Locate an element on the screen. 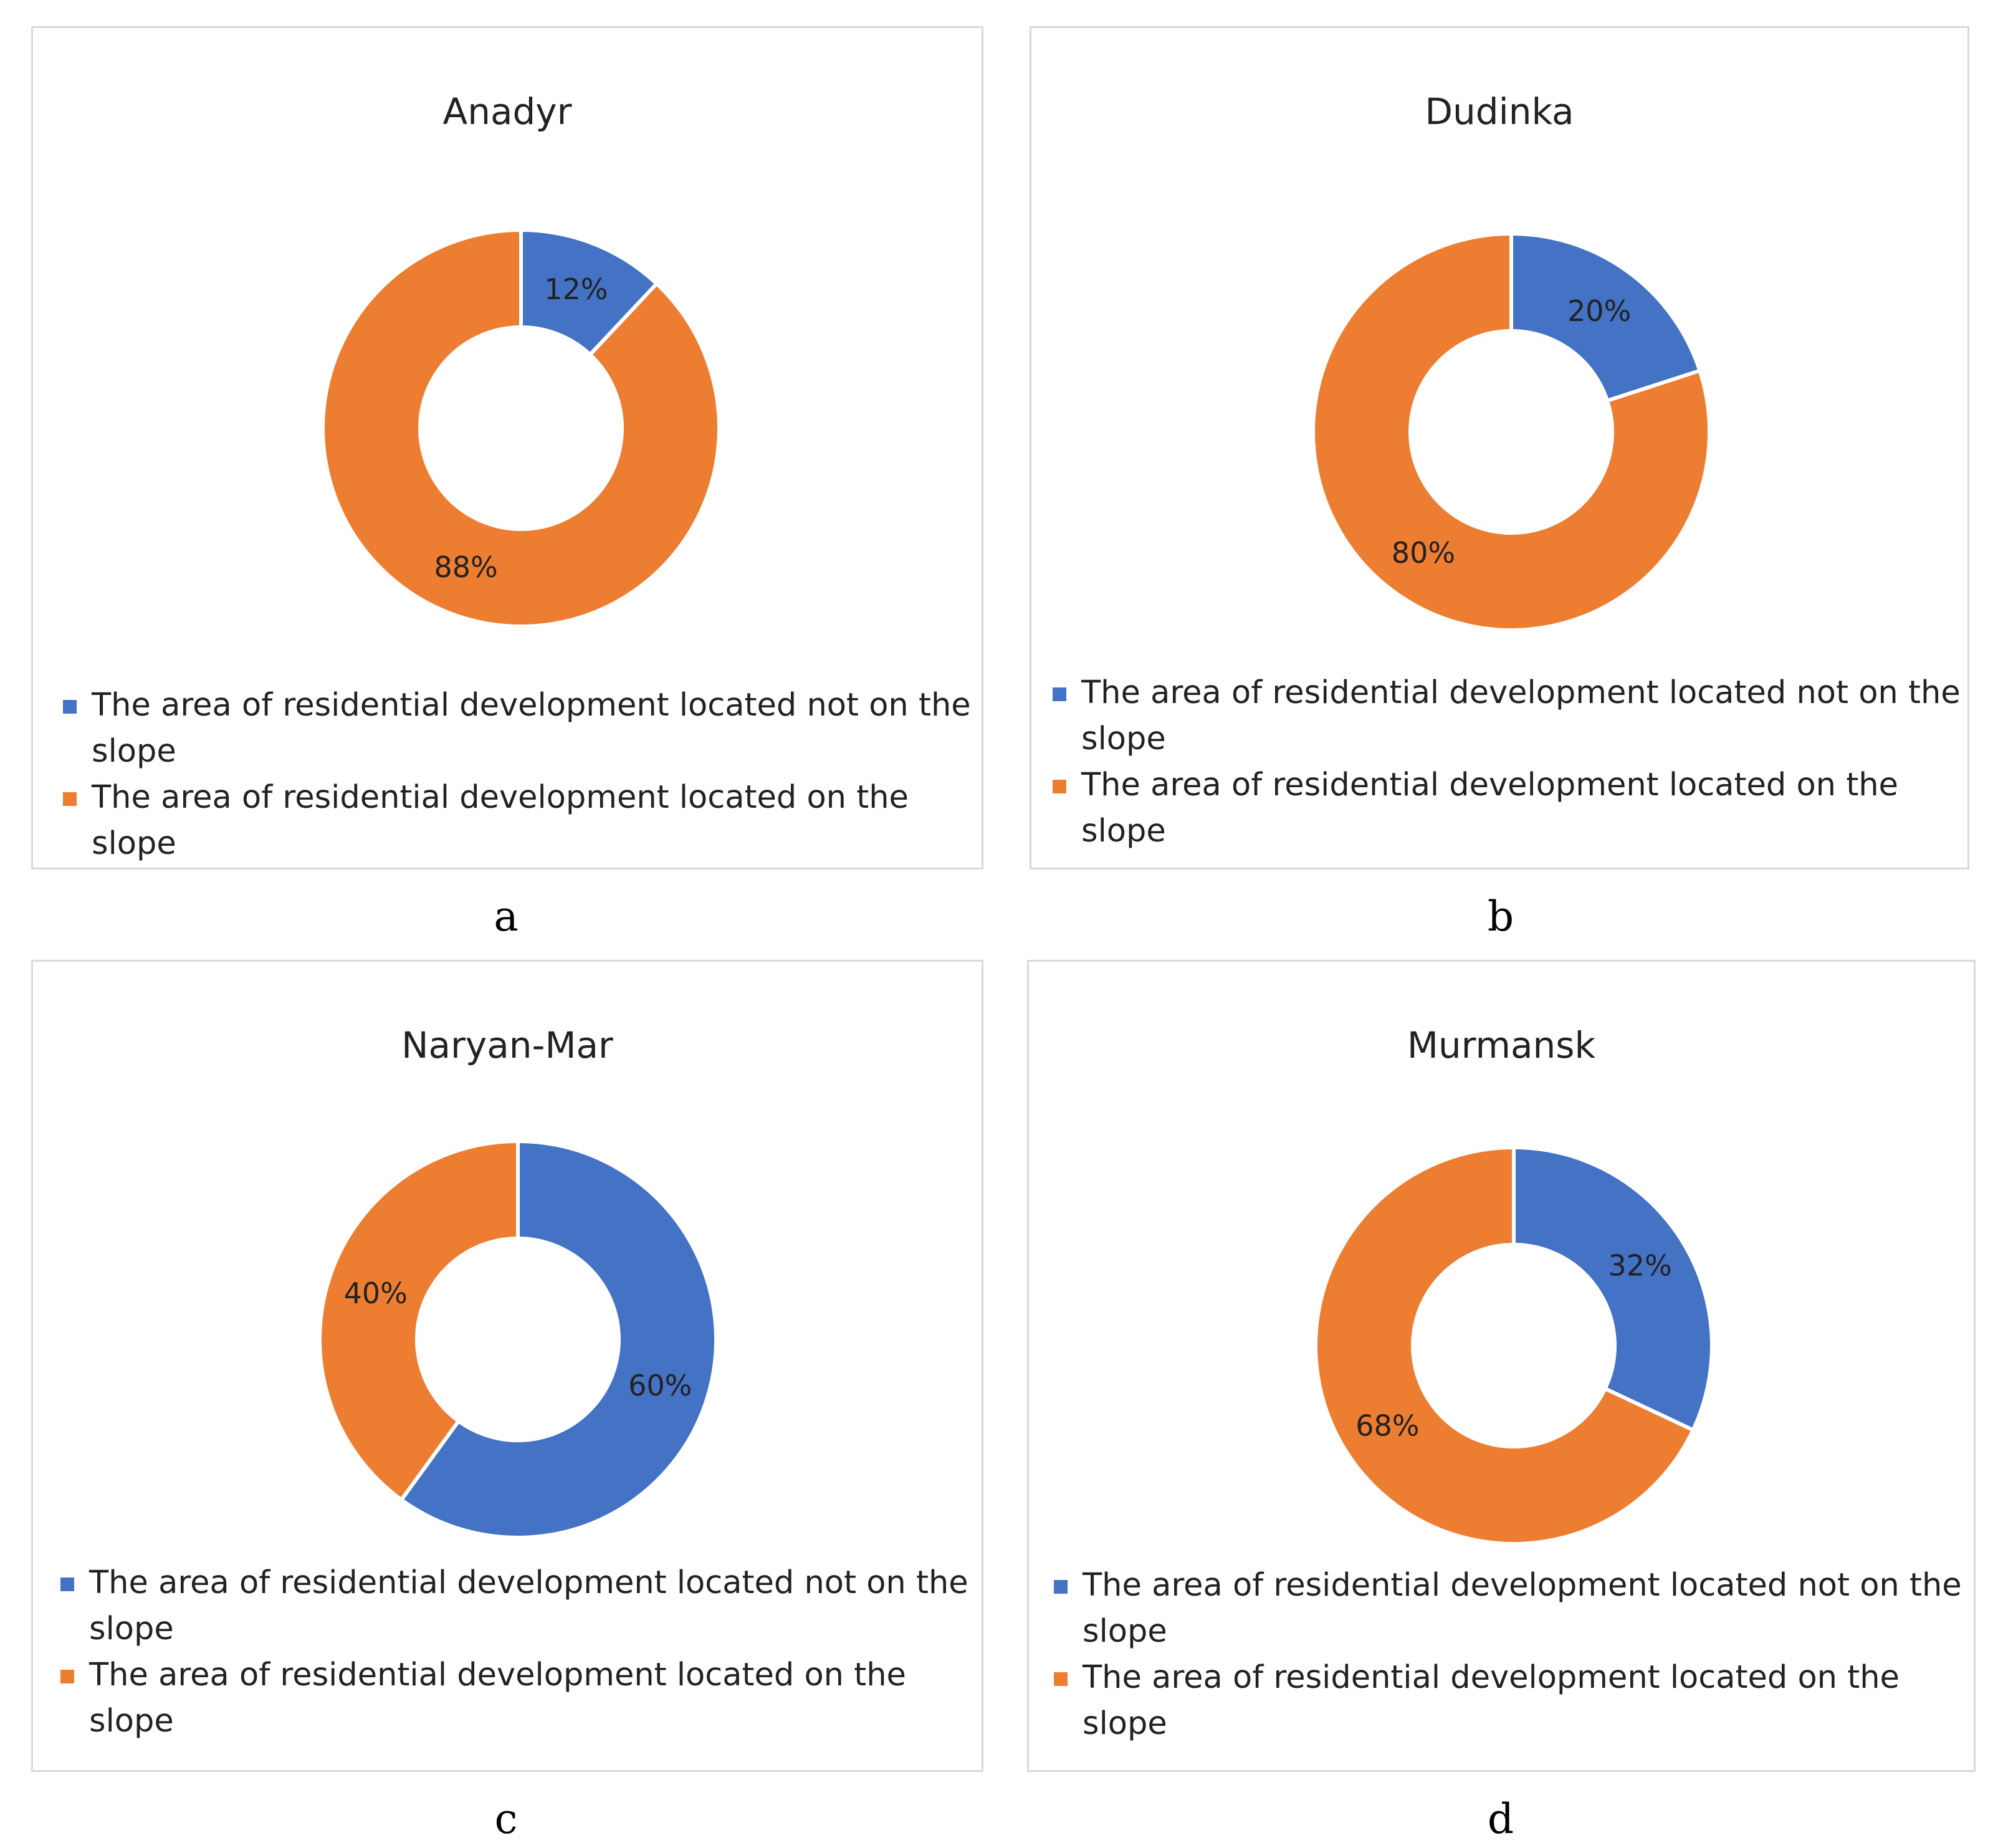  panel-label-a: a is located at coordinates (506, 917).